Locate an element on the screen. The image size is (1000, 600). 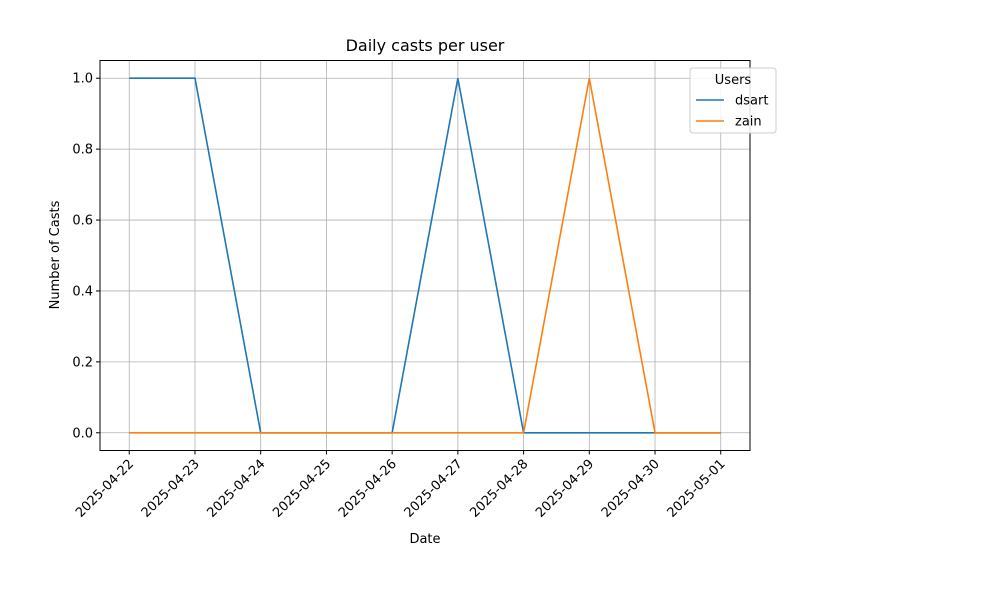
legend: Users dsart zain is located at coordinates (733, 100).